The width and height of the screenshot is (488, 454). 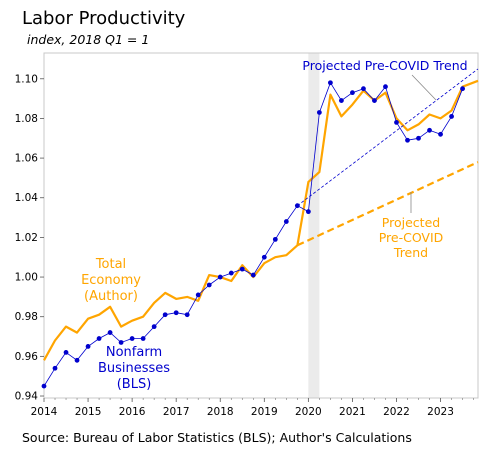 I want to click on projected-total-label: Trend, so click(x=410, y=252).